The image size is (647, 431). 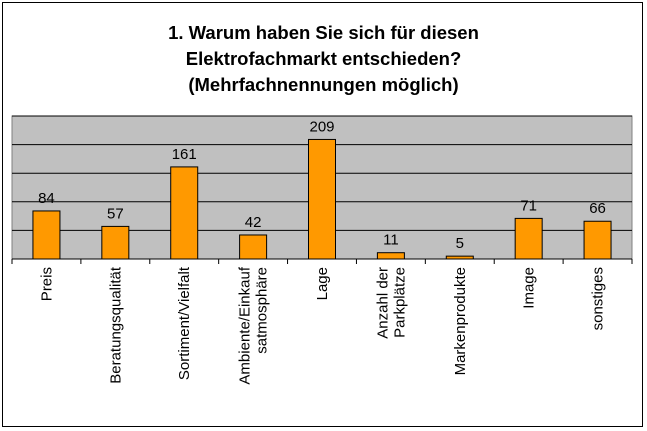 What do you see at coordinates (323, 84) in the screenshot?
I see `title-line-3: (Mehrfachnennungen möglich)` at bounding box center [323, 84].